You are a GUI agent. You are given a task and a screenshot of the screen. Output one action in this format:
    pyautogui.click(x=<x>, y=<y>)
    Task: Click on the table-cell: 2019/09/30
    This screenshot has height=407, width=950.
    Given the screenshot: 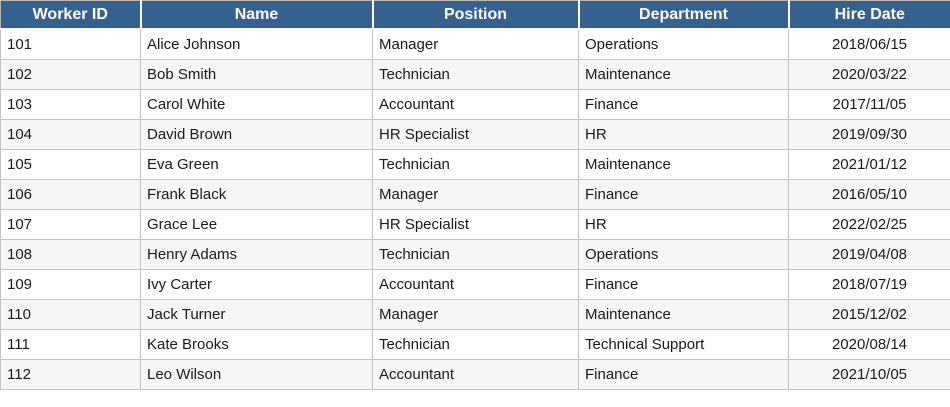 What is the action you would take?
    pyautogui.click(x=869, y=134)
    